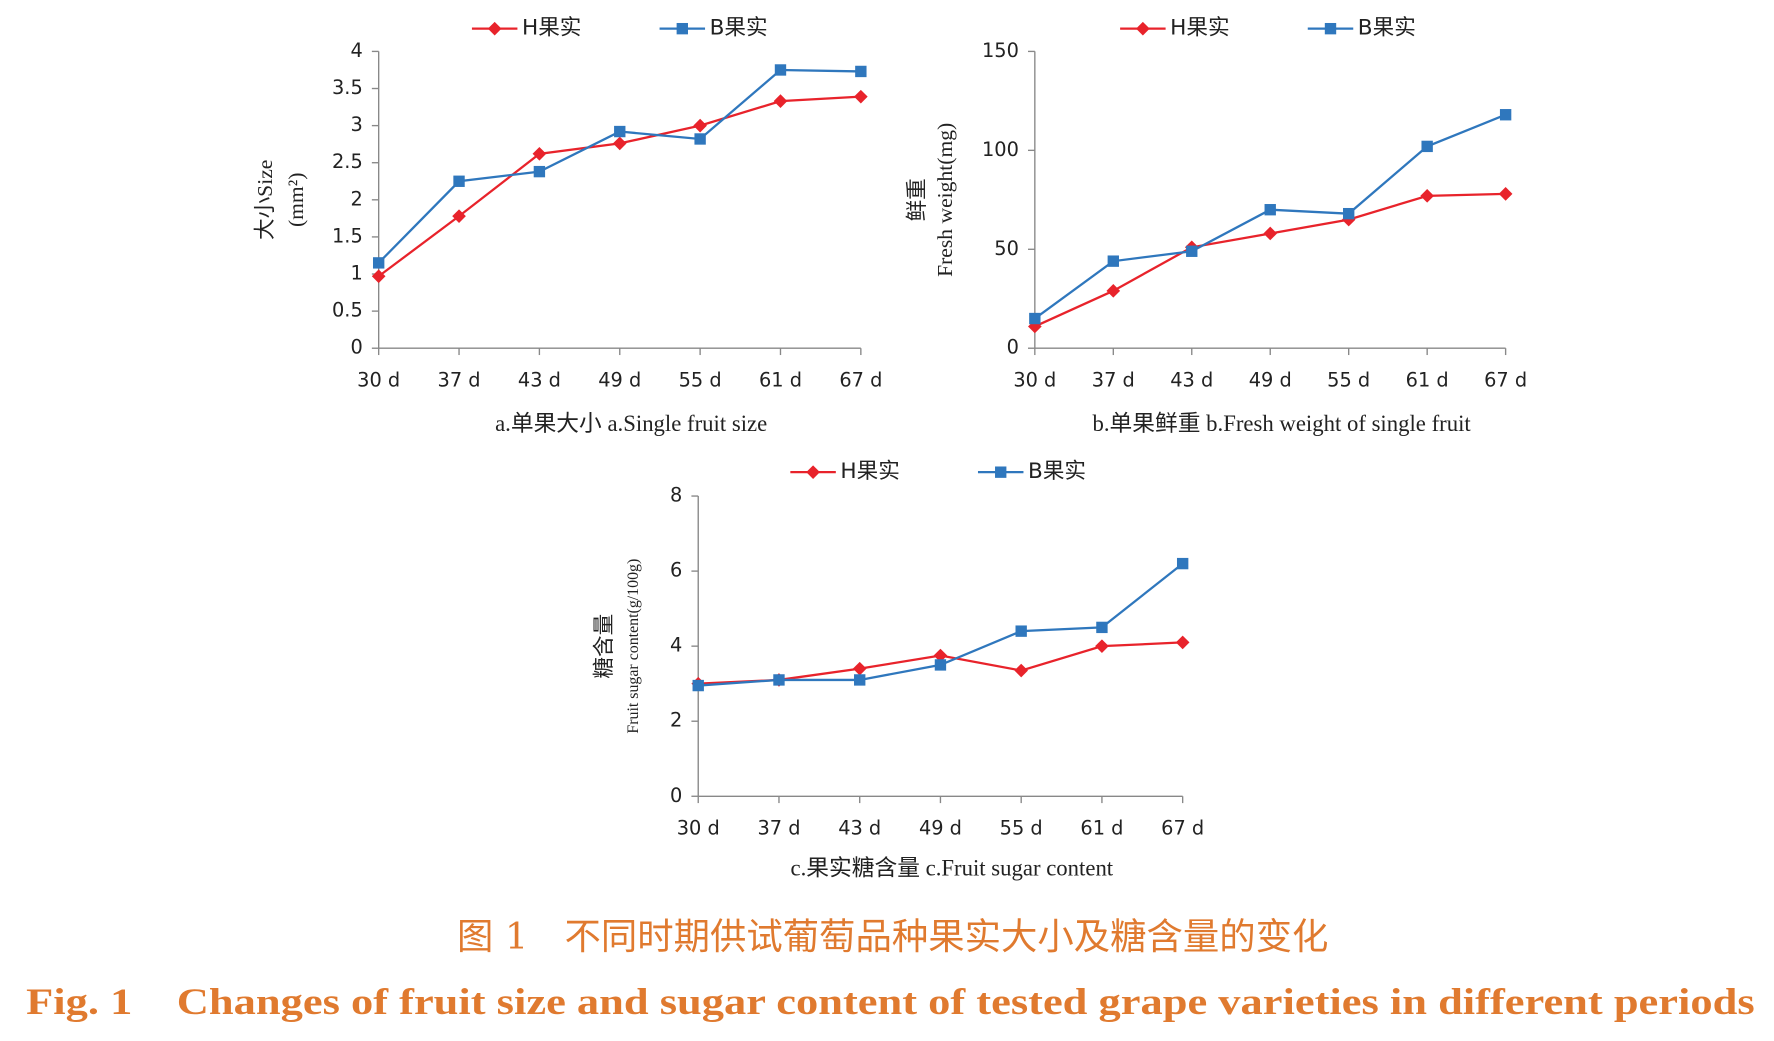  Describe the element at coordinates (347, 87) in the screenshot. I see `y-tick-label: 3.5` at that location.